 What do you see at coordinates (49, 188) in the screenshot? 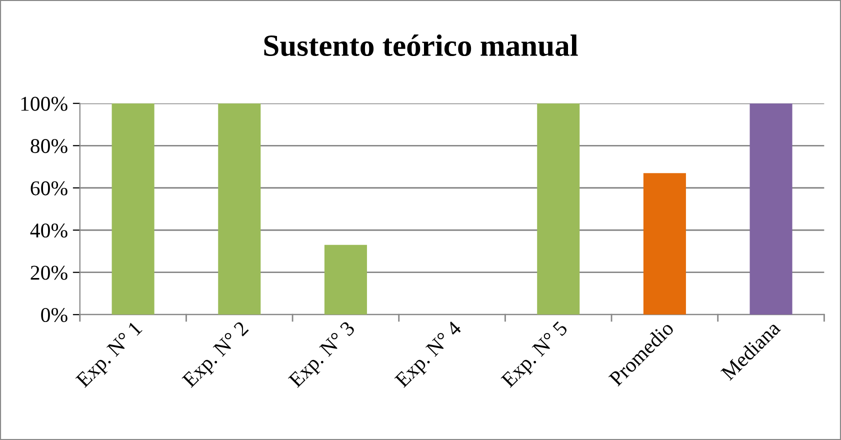
I see `y-tick-label: 60%` at bounding box center [49, 188].